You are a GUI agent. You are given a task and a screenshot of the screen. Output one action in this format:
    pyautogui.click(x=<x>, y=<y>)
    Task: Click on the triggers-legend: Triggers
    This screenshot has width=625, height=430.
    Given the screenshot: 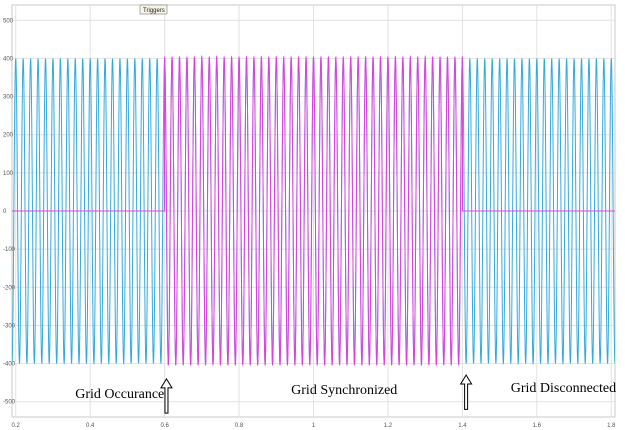 What is the action you would take?
    pyautogui.click(x=153, y=9)
    